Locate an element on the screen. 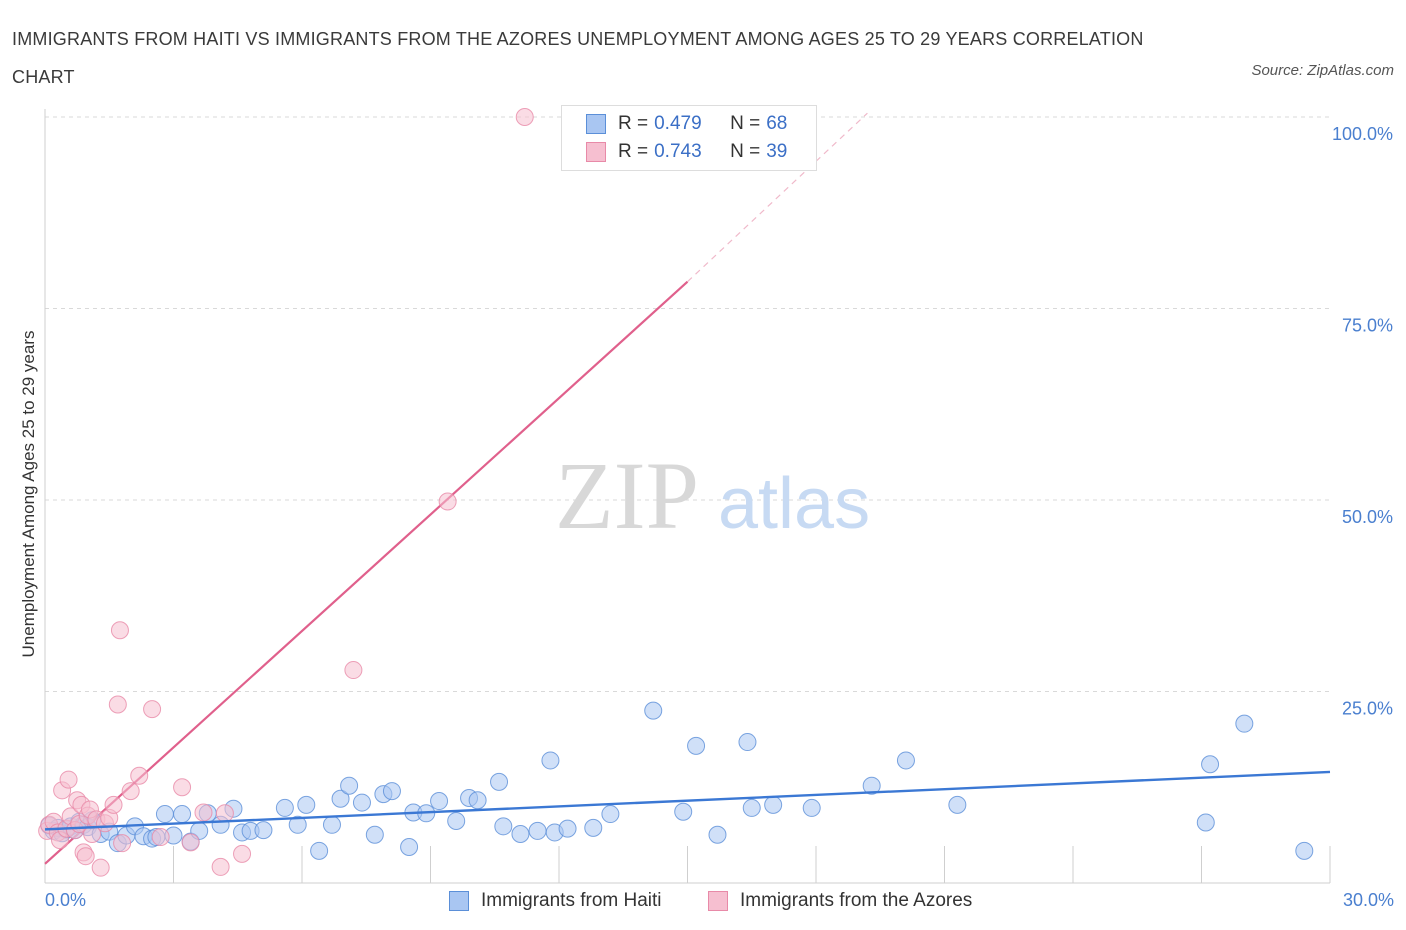  watermark-atlas: atlas is located at coordinates (794, 504).